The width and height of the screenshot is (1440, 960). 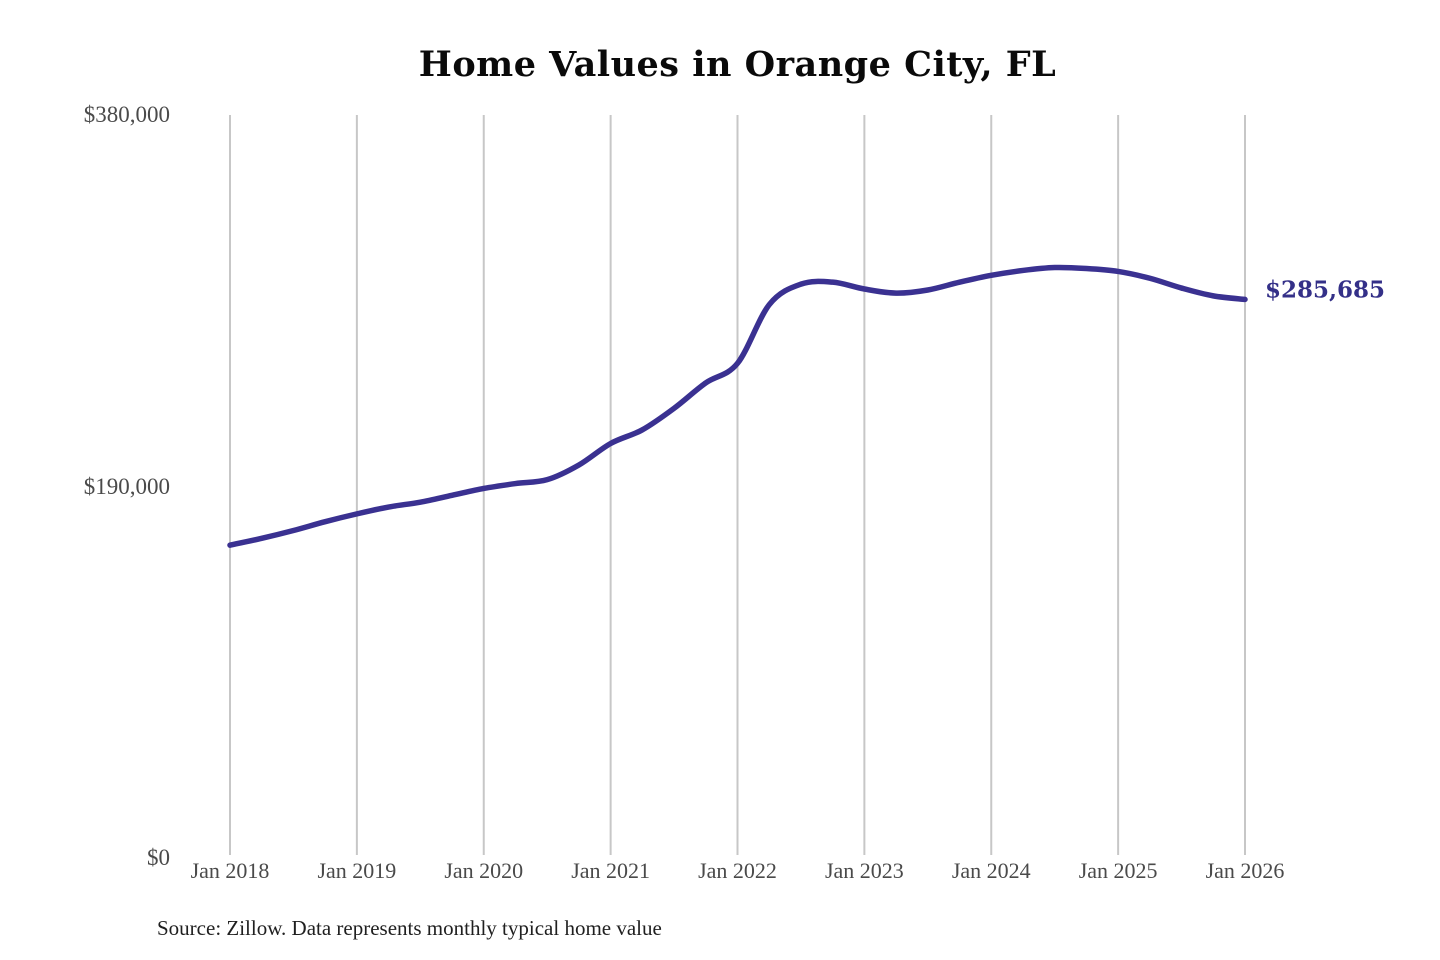 What do you see at coordinates (357, 870) in the screenshot?
I see `x-tick-label: Jan 2019` at bounding box center [357, 870].